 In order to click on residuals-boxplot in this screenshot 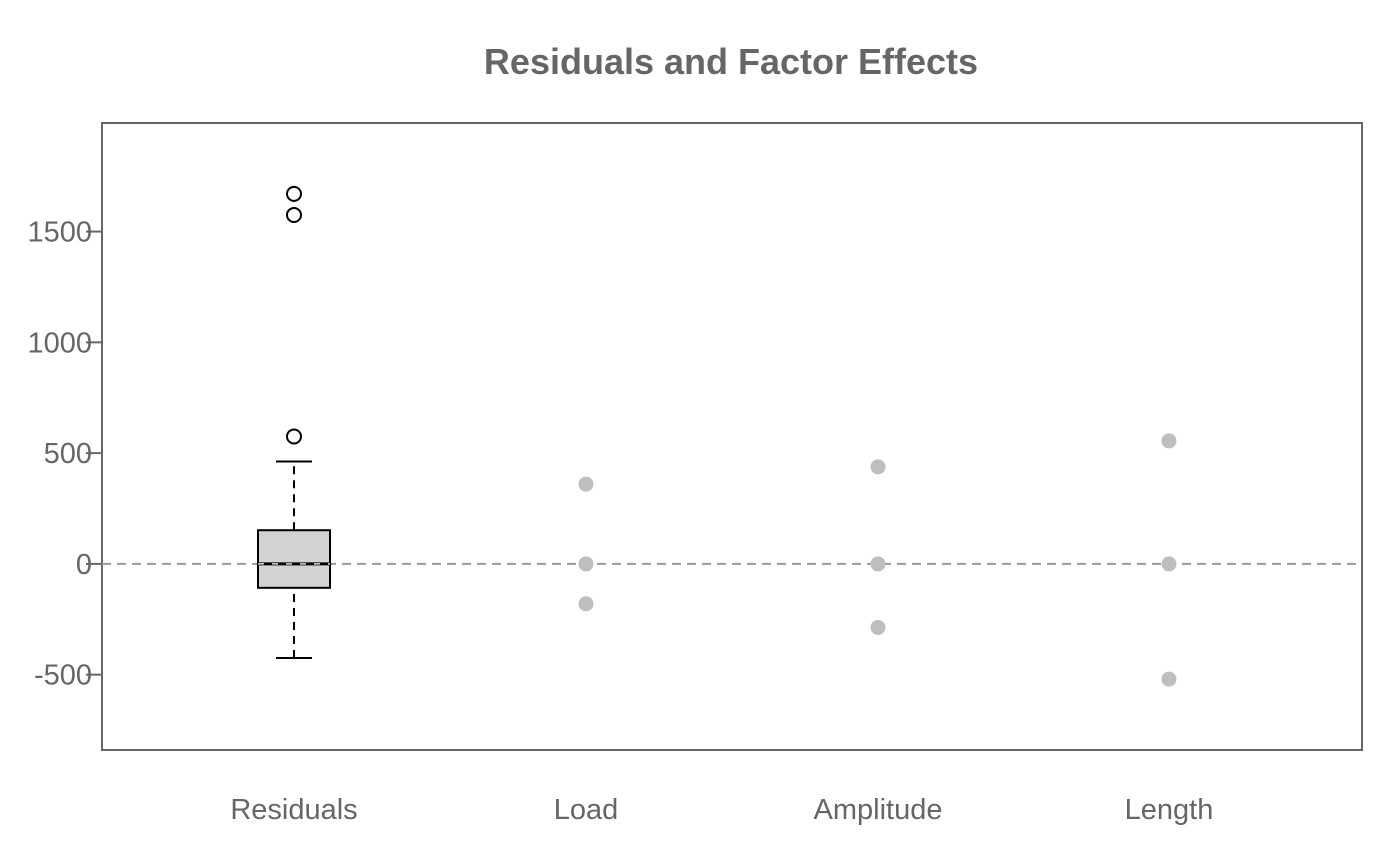, I will do `click(294, 422)`.